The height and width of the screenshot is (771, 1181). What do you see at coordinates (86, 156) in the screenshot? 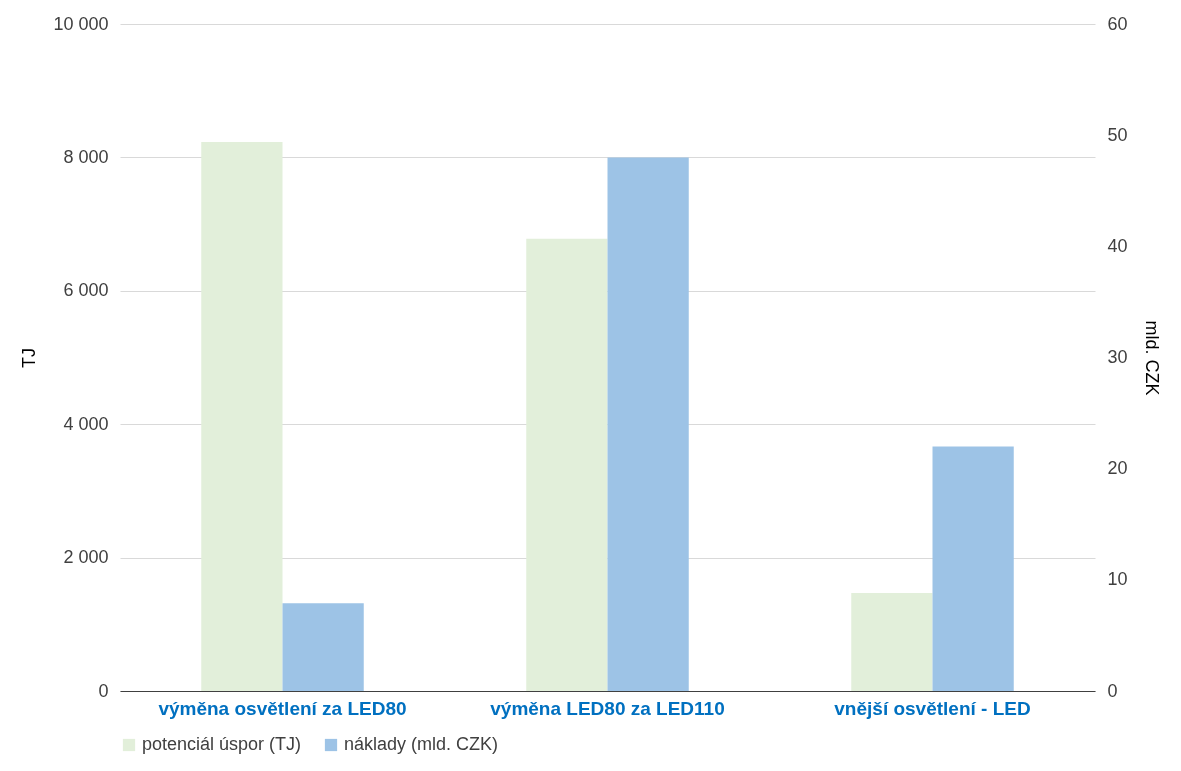
I see `y-tick-label: 8 000` at bounding box center [86, 156].